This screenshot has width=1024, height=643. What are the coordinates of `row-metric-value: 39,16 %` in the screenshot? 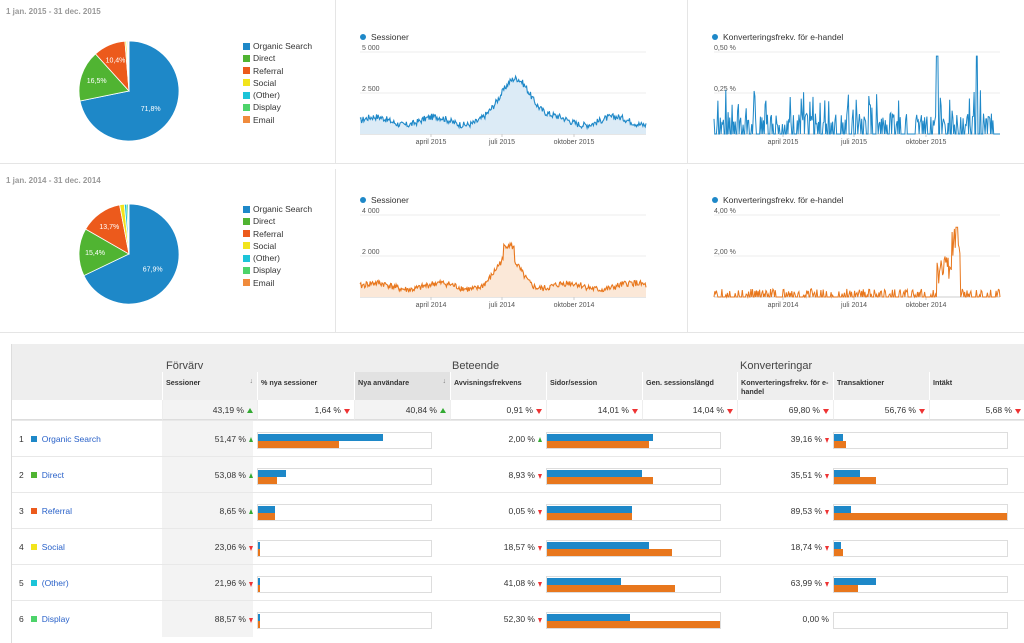 It's located at (783, 439).